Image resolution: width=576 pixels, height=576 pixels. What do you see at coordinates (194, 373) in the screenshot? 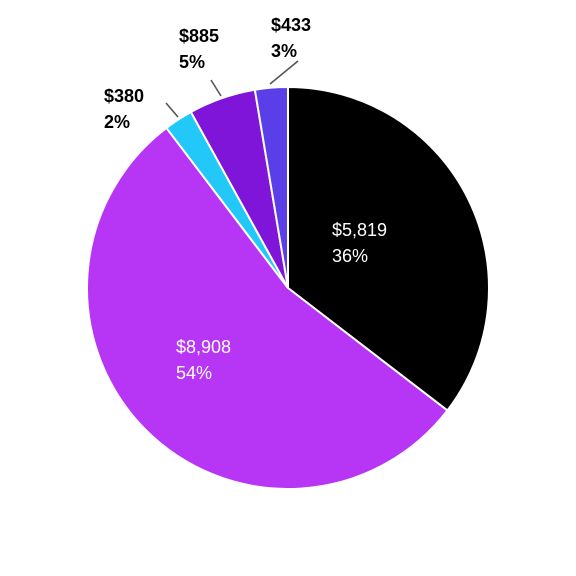
I see `slice-percent-label-2: 54%` at bounding box center [194, 373].